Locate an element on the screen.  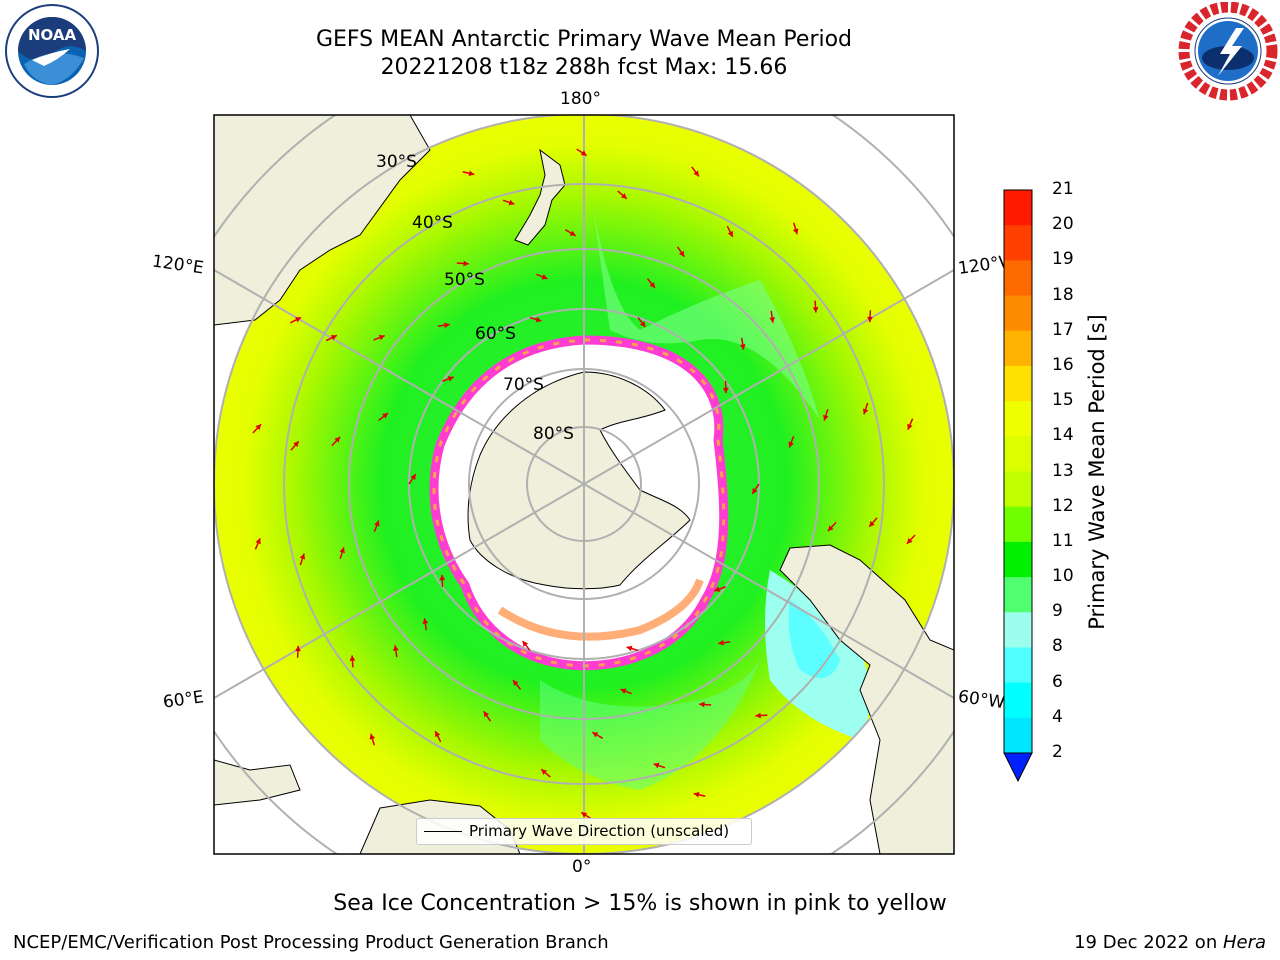
colorbar-extend-arrow is located at coordinates (1018, 767).